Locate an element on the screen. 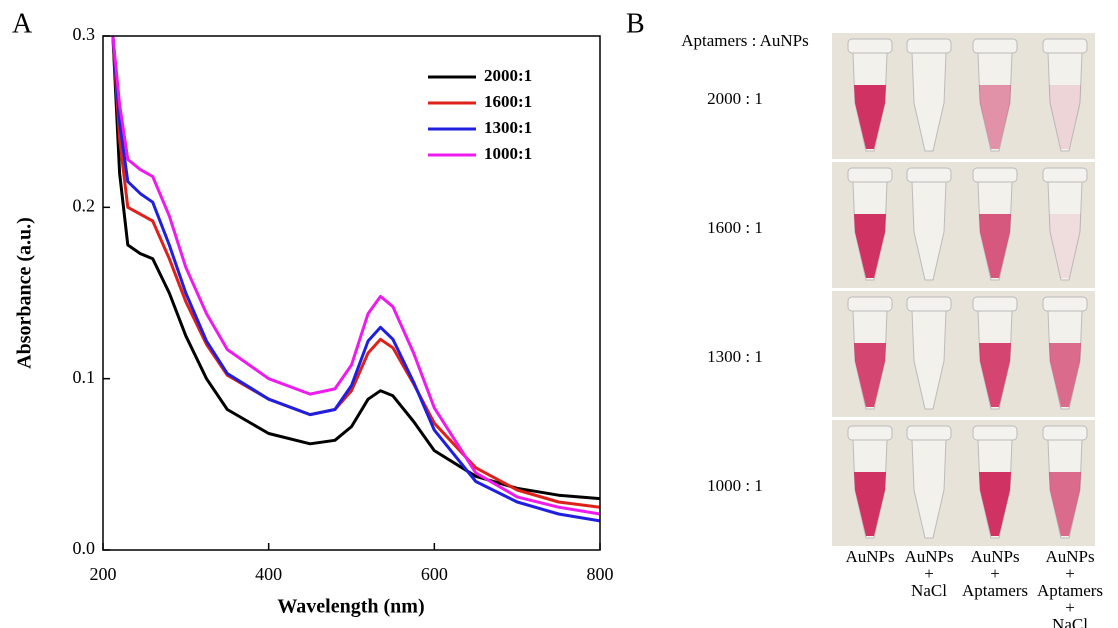 The image size is (1118, 628). panel-label: A is located at coordinates (22, 23).